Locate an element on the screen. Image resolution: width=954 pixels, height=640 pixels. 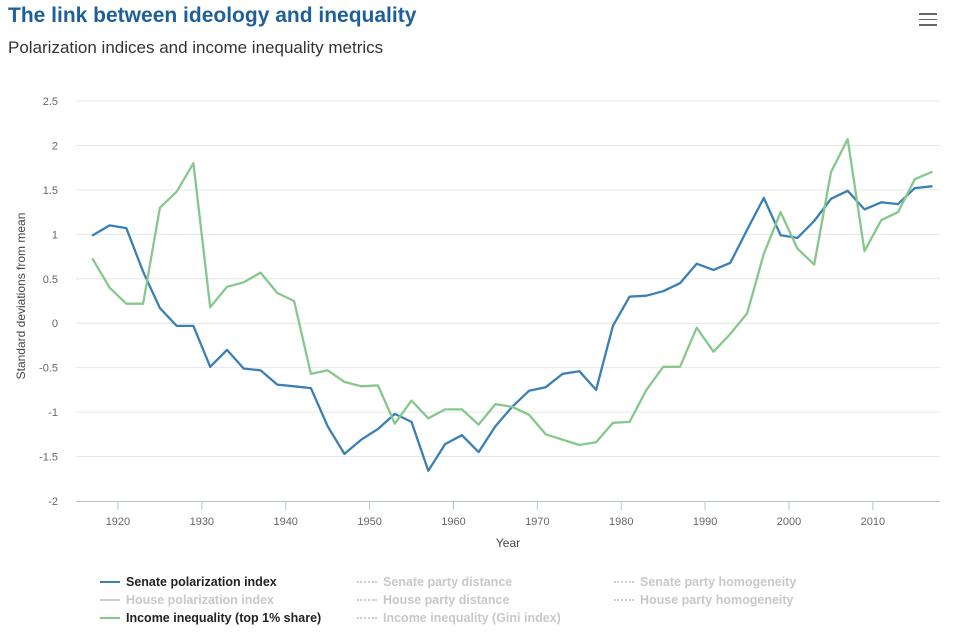
legend-item: Senate polarization index is located at coordinates (188, 582).